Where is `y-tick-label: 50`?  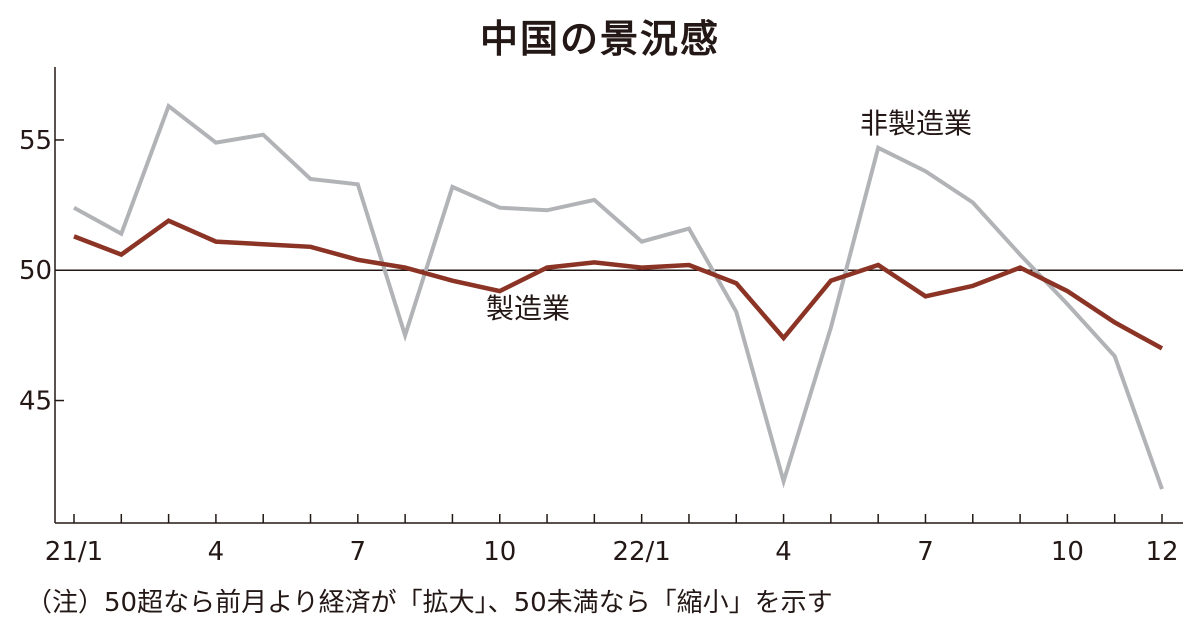
y-tick-label: 50 is located at coordinates (35, 271).